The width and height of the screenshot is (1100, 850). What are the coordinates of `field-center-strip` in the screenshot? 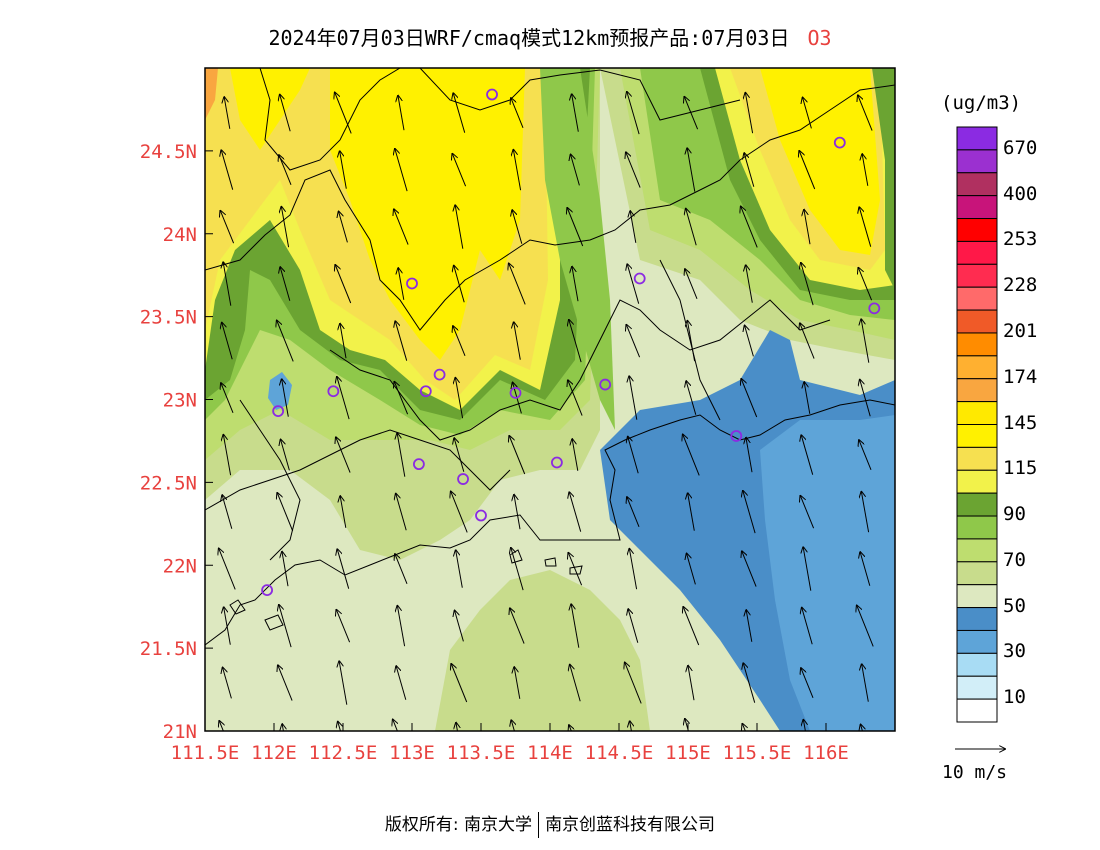 It's located at (577, 249).